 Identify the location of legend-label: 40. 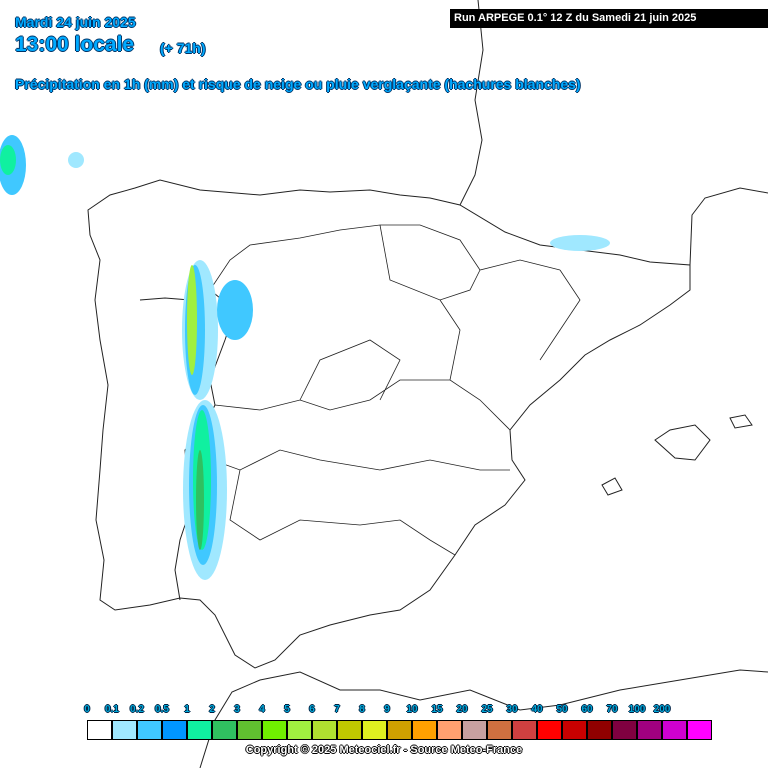
(537, 709).